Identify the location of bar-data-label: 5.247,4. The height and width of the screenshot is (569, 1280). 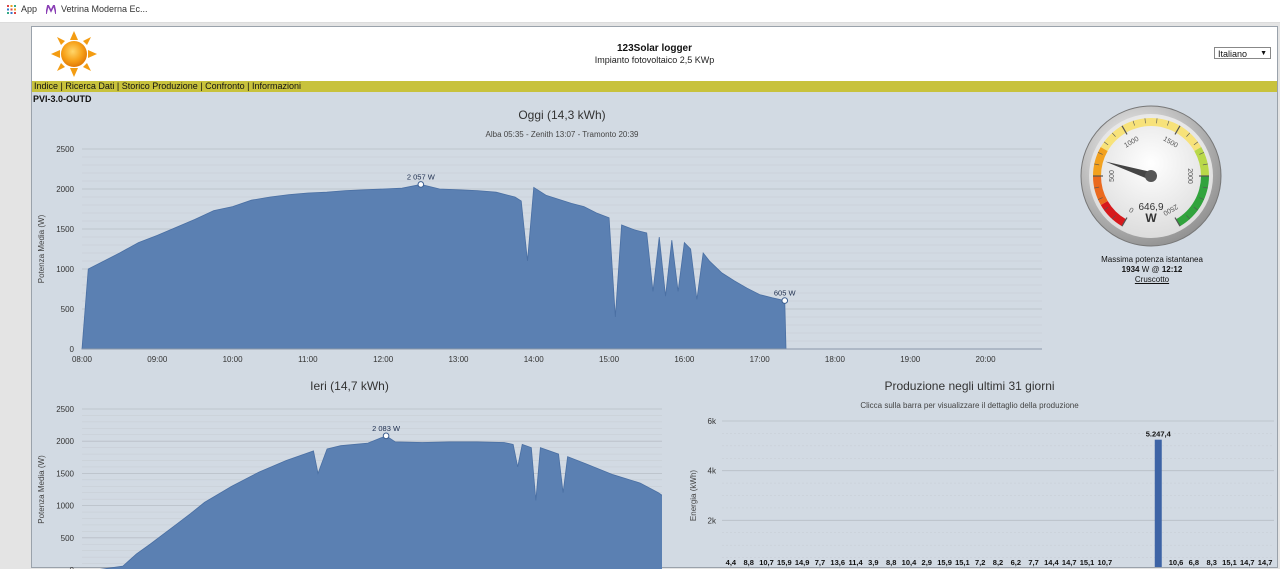
(1159, 434).